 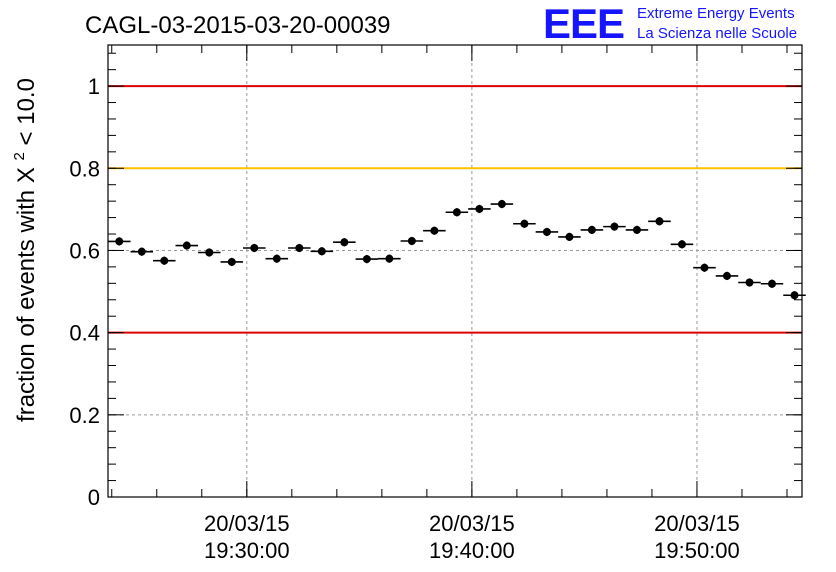 What do you see at coordinates (697, 550) in the screenshot?
I see `x-tick-label-time: 19:50:00` at bounding box center [697, 550].